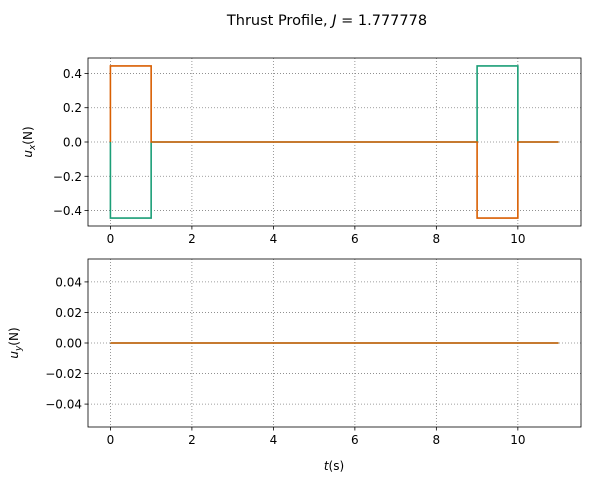 This screenshot has width=592, height=482. What do you see at coordinates (68, 282) in the screenshot?
I see `y-tick-label: 0.04` at bounding box center [68, 282].